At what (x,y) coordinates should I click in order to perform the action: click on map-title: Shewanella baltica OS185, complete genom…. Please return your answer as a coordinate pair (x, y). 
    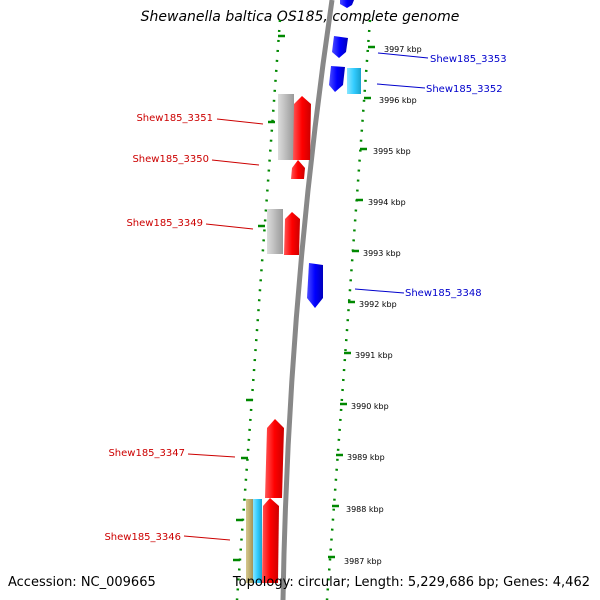
    Looking at the image, I should click on (300, 17).